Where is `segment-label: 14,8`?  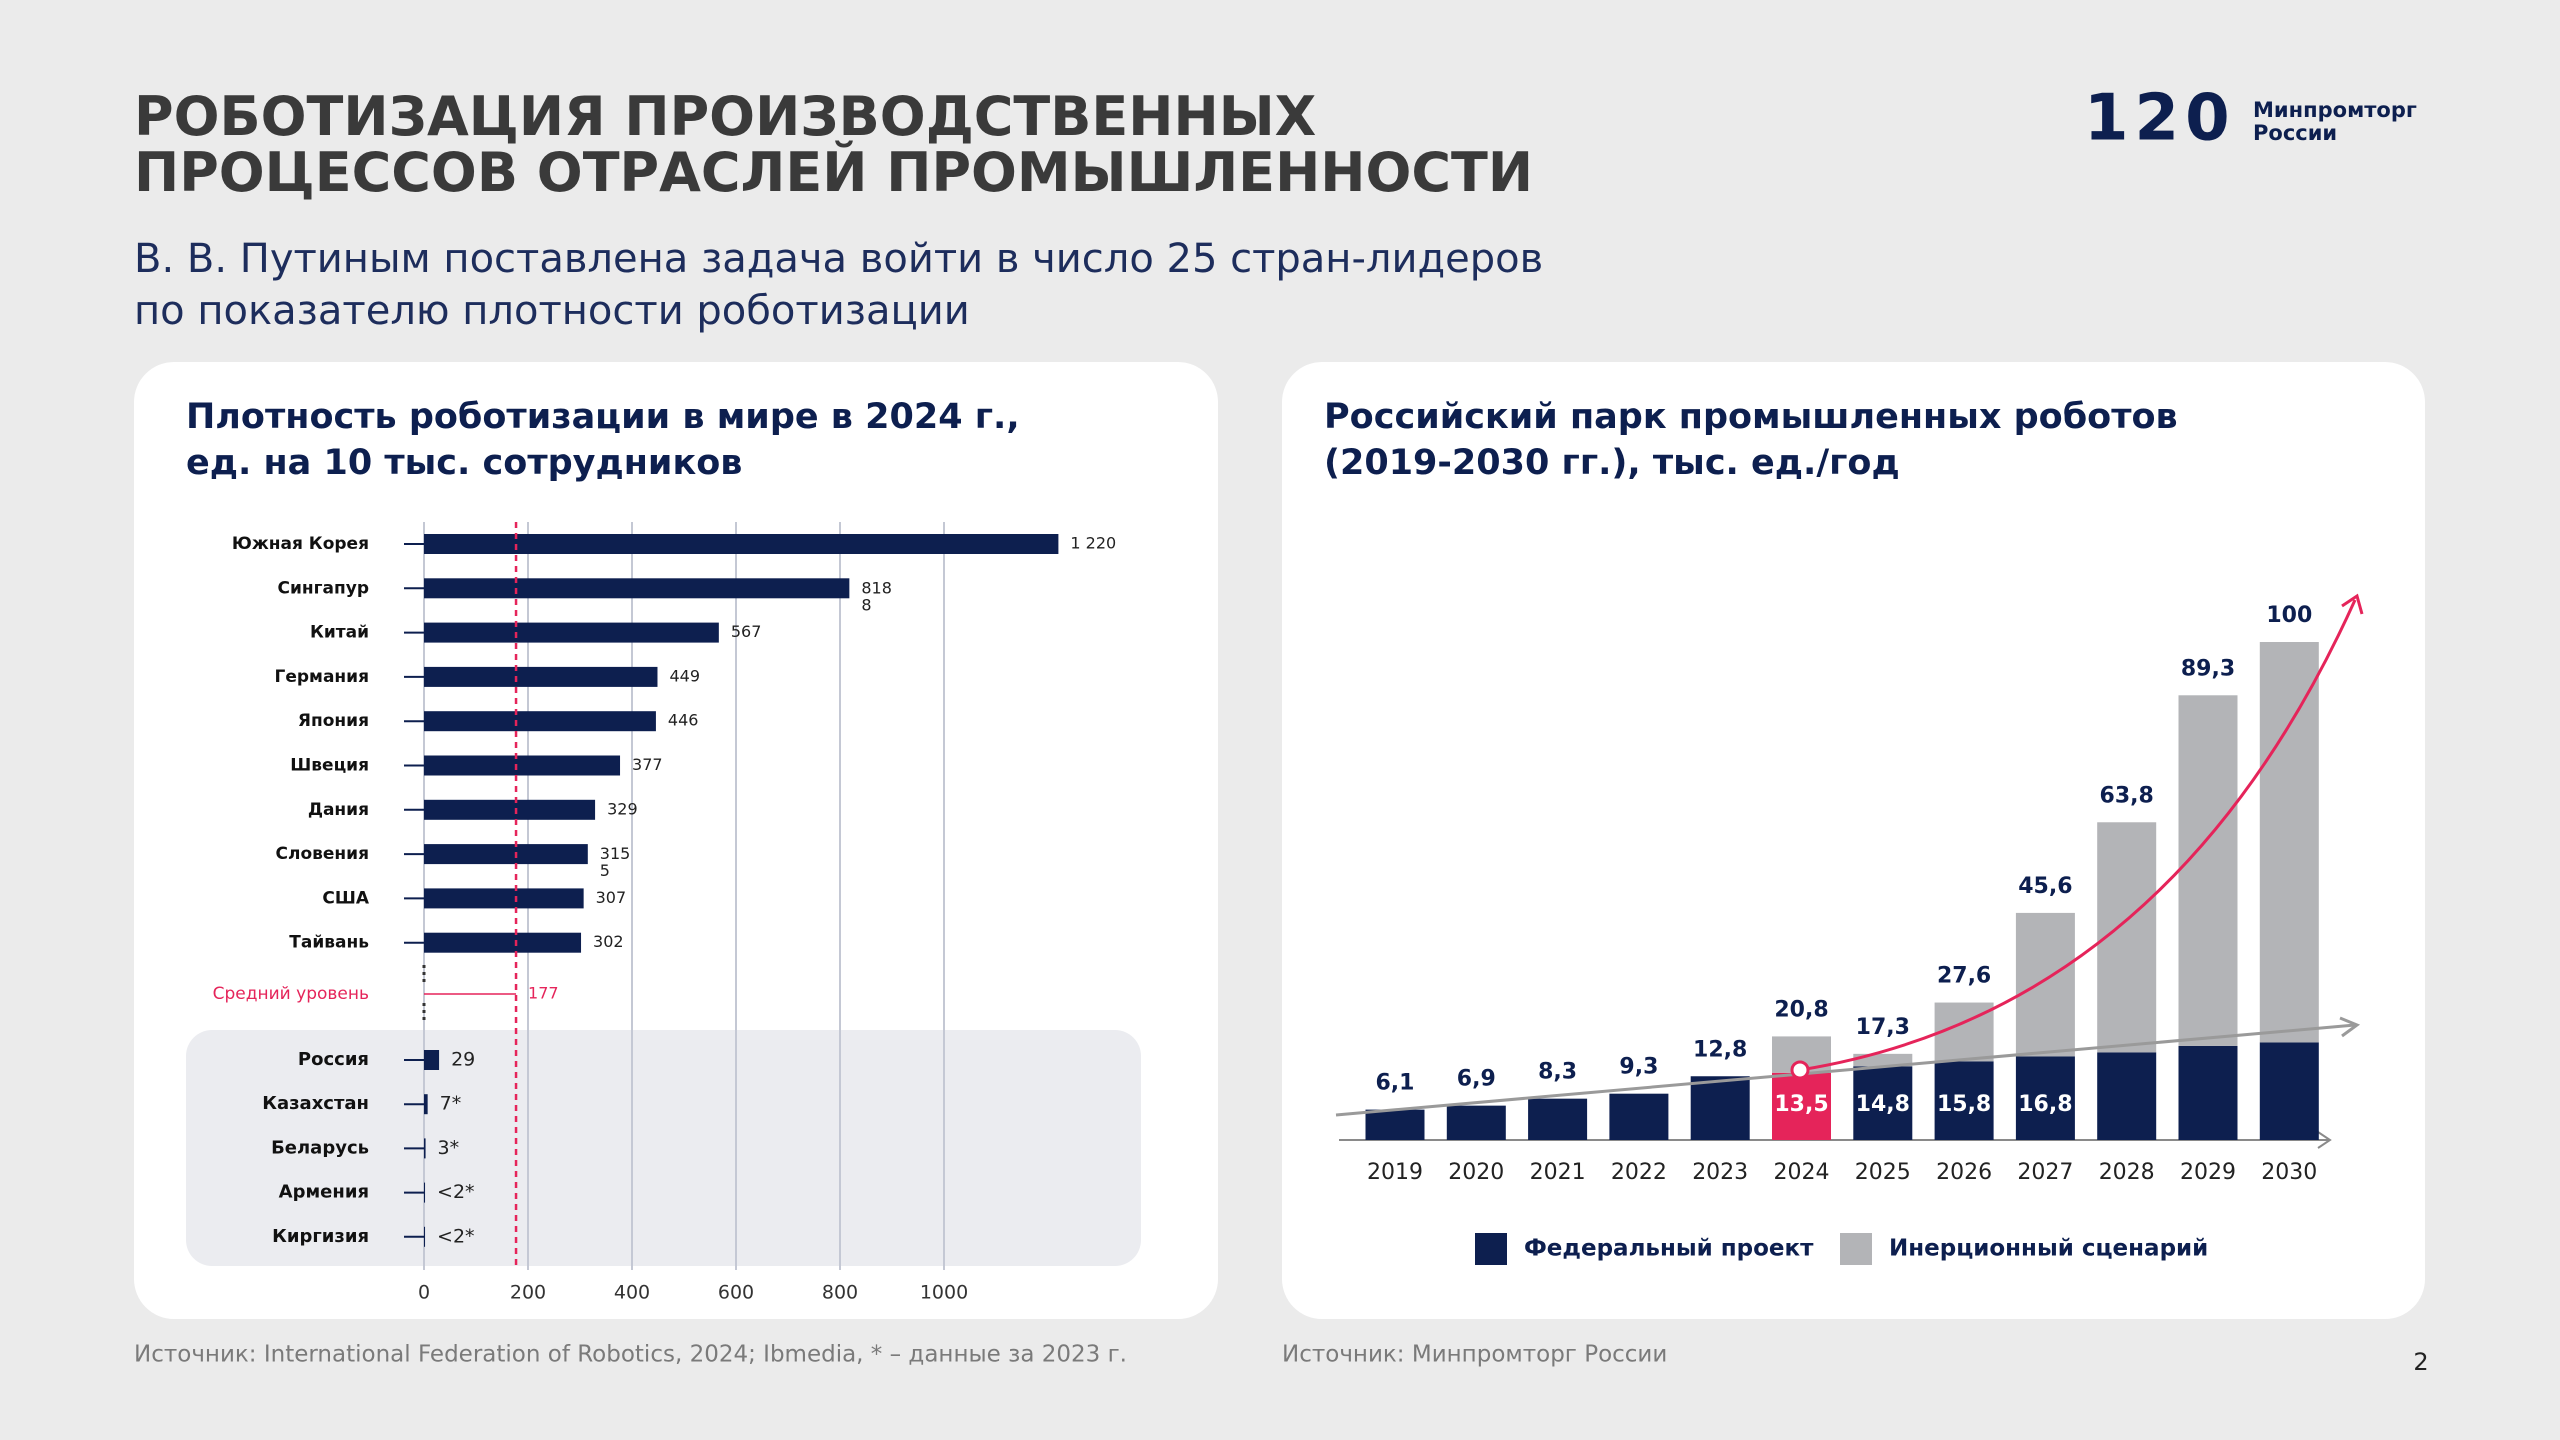
segment-label: 14,8 is located at coordinates (1883, 1104).